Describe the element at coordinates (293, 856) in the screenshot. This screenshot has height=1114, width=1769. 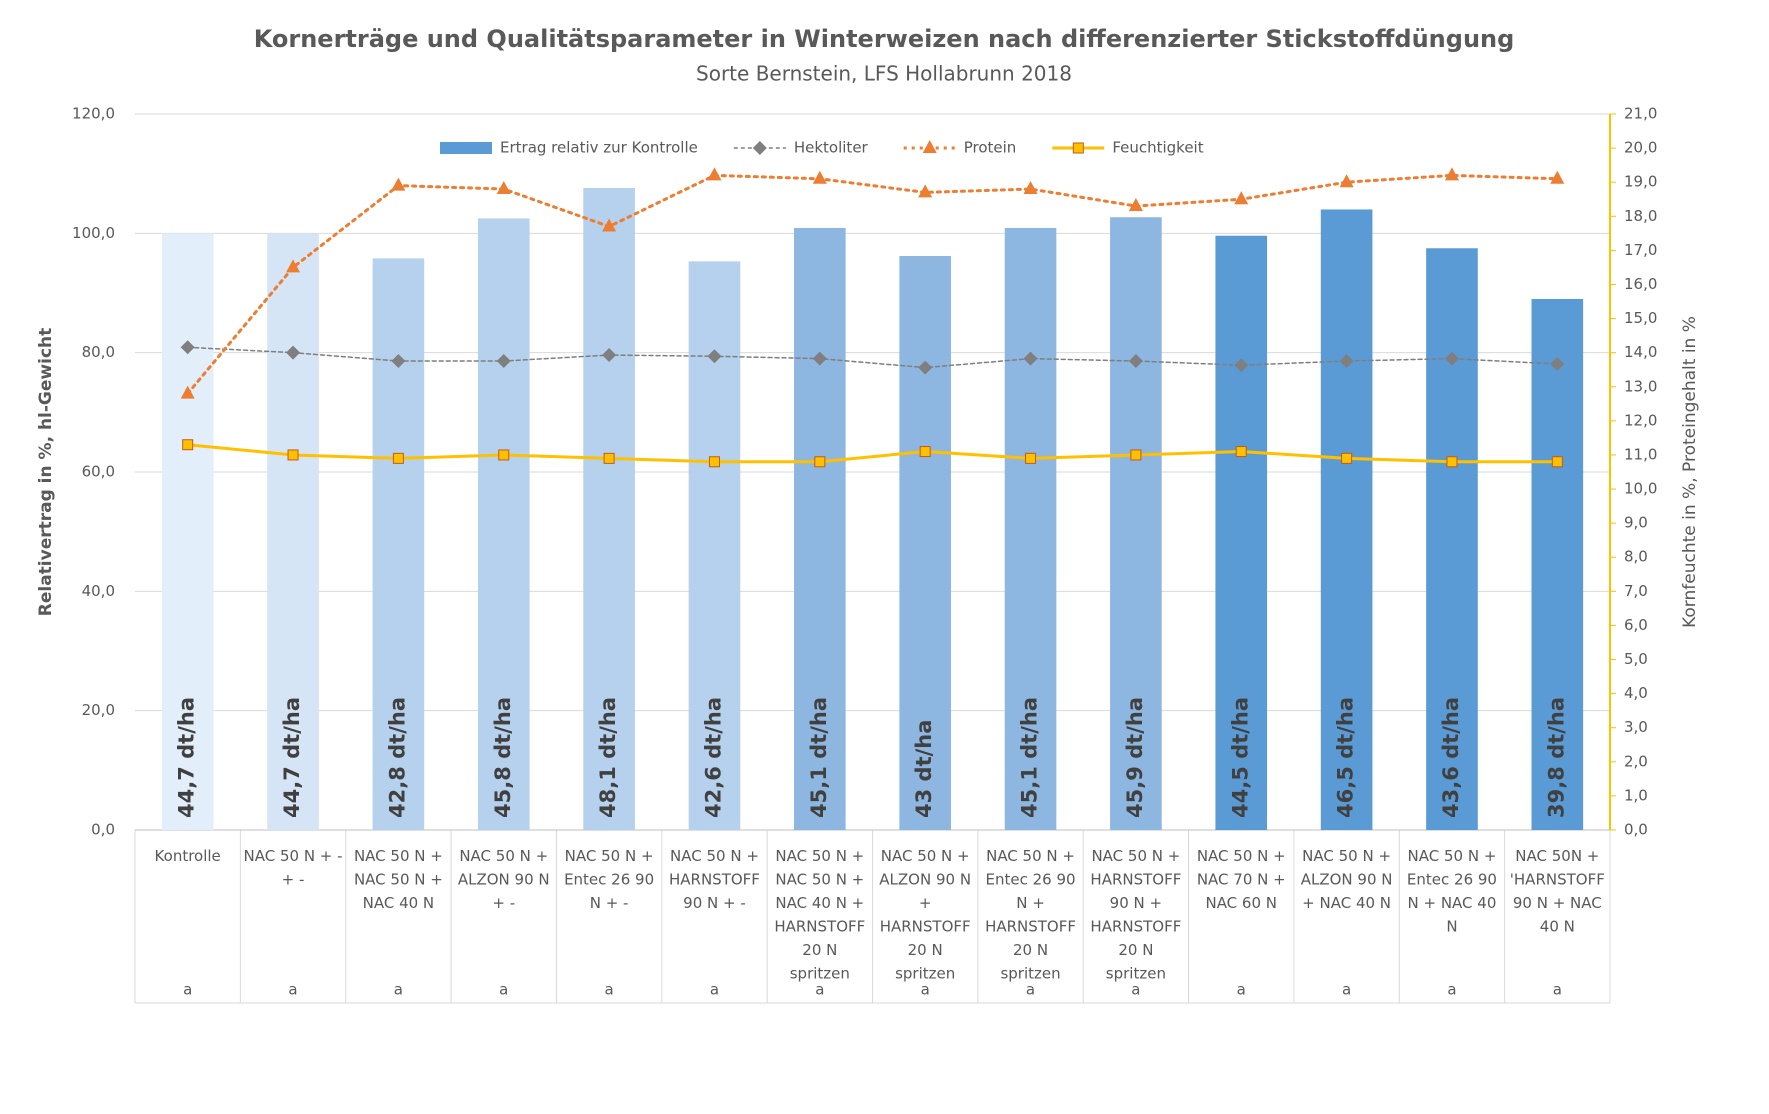
I see `label-line: NAC 50 N + -` at that location.